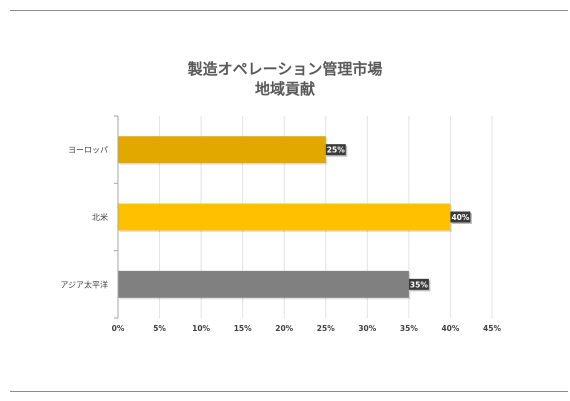 This screenshot has height=401, width=570. I want to click on x-tick-label: 5%, so click(159, 328).